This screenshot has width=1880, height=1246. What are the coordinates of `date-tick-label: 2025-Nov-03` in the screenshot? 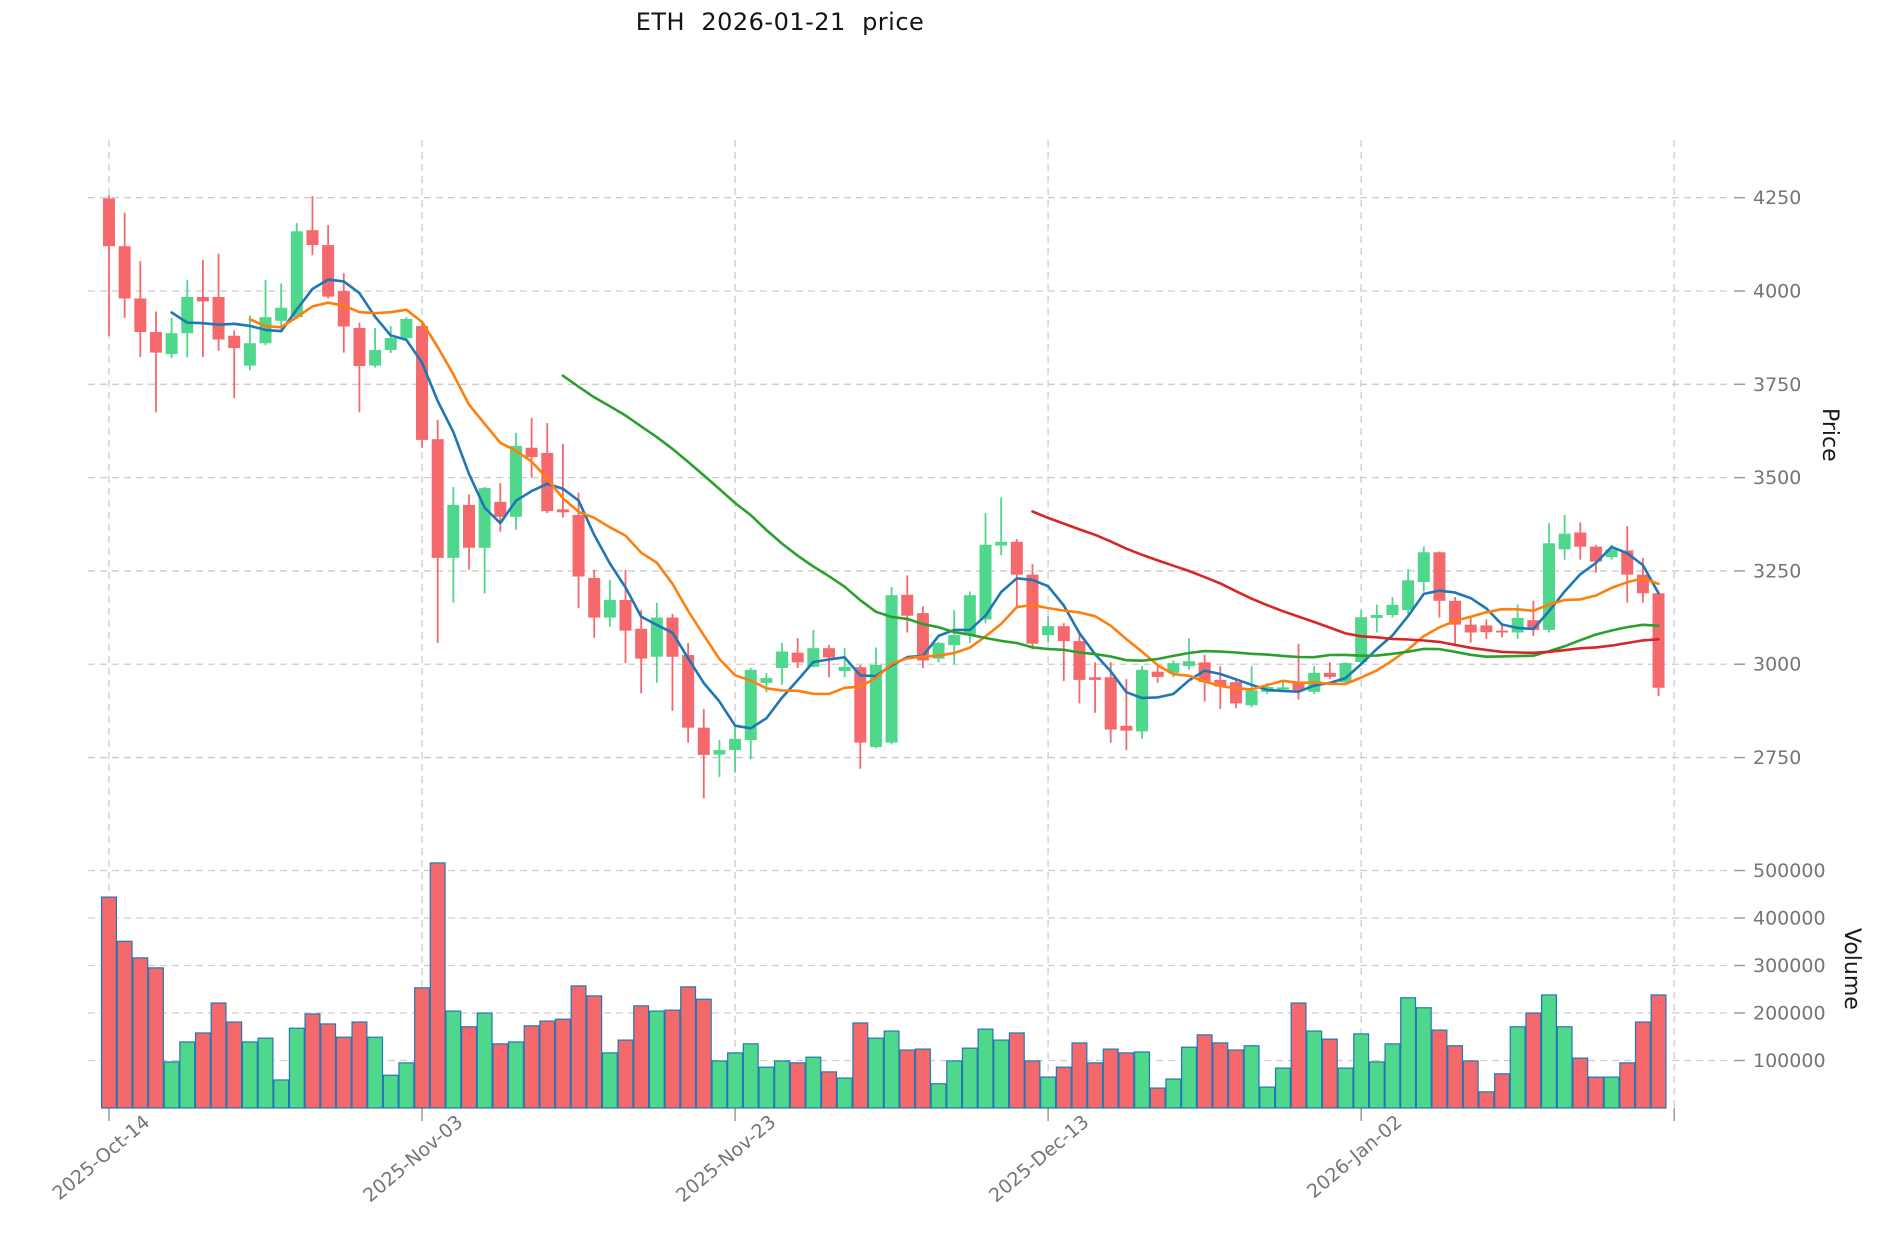 It's located at (413, 1159).